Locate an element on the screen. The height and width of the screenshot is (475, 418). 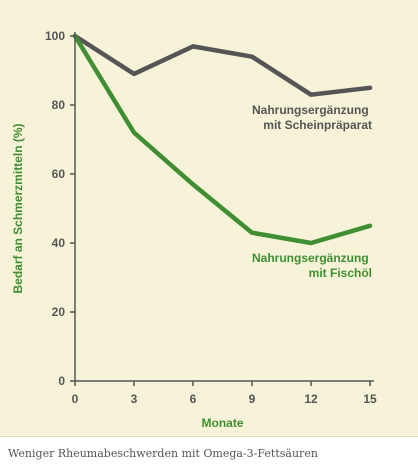
x-axis-title: Monate is located at coordinates (223, 423).